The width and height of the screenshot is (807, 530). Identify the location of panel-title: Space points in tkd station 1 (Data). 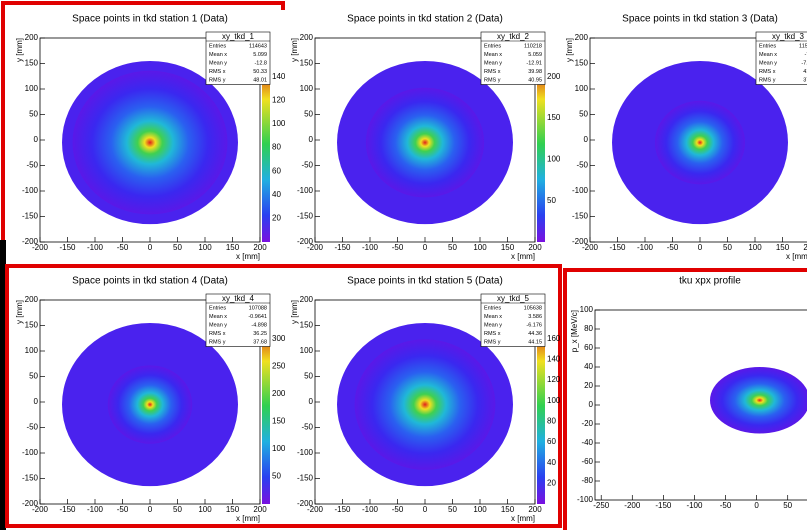
(150, 19).